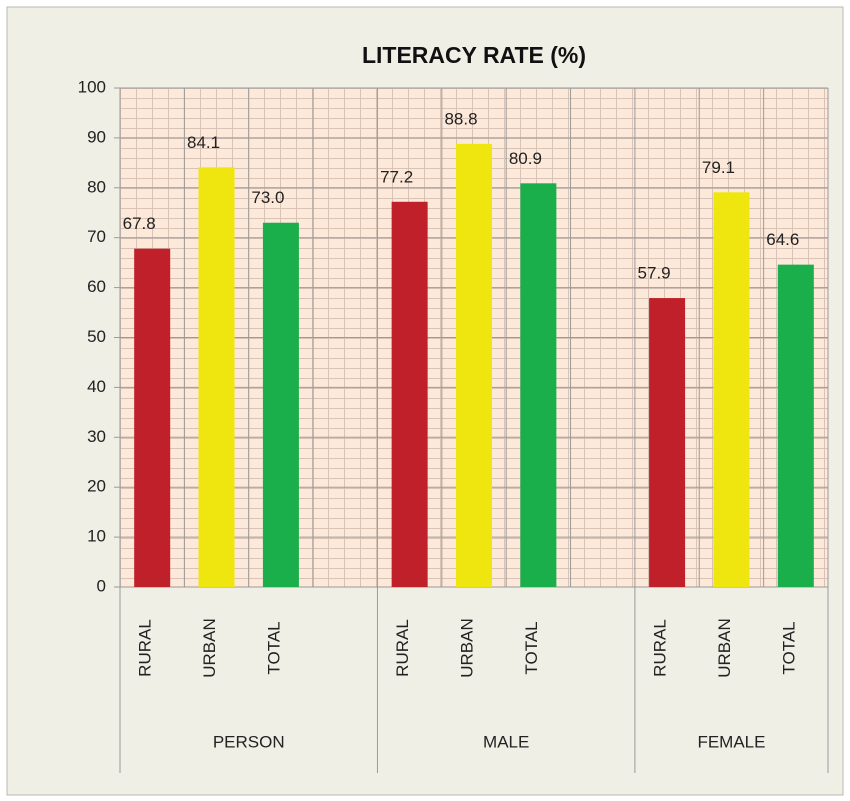  Describe the element at coordinates (654, 273) in the screenshot. I see `data-label: 57.9` at that location.